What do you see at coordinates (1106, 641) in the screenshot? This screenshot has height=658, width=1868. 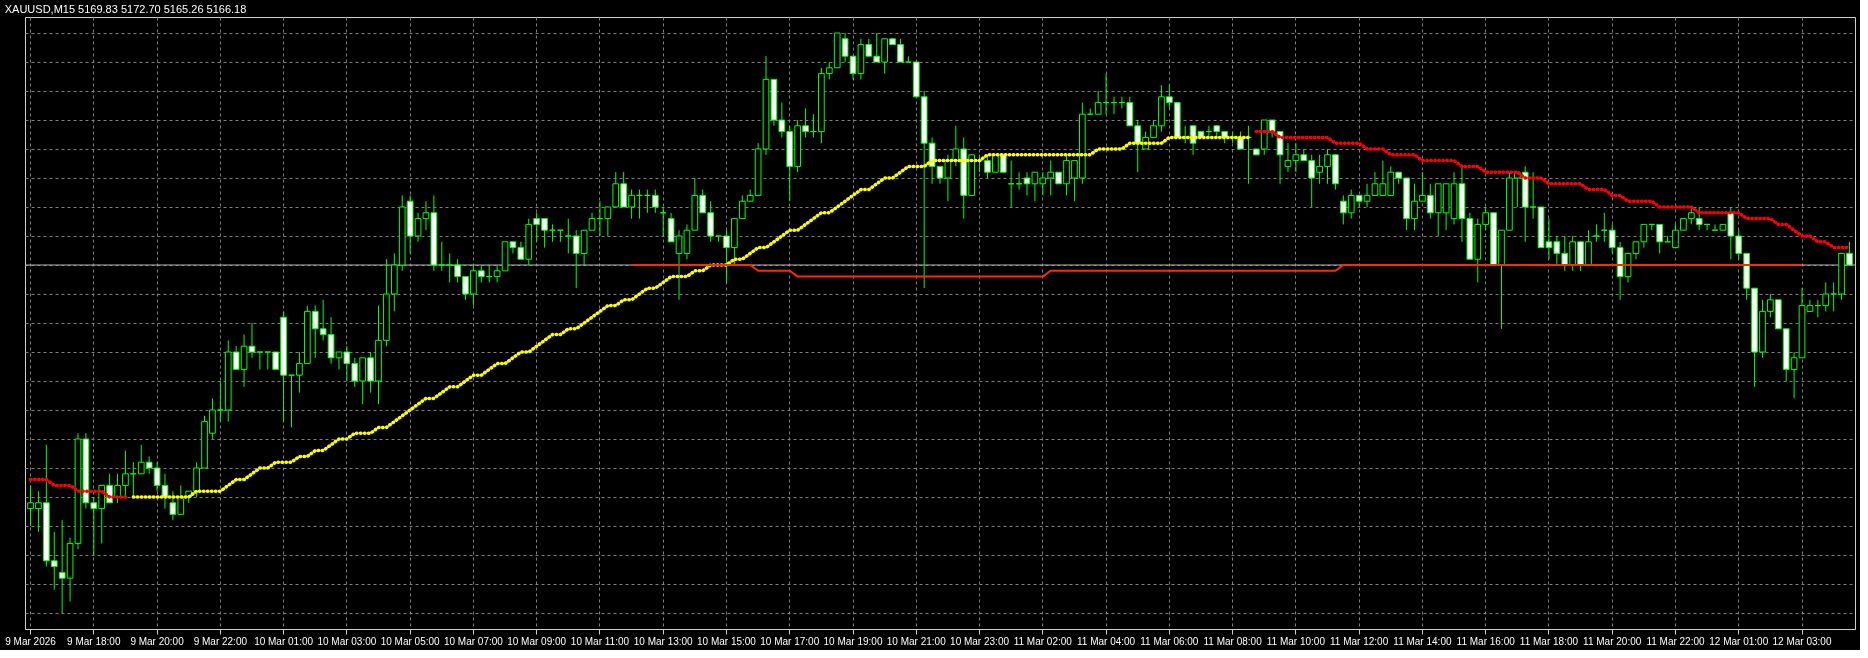 I see `x-tick-label: 11 Mar 04:00` at bounding box center [1106, 641].